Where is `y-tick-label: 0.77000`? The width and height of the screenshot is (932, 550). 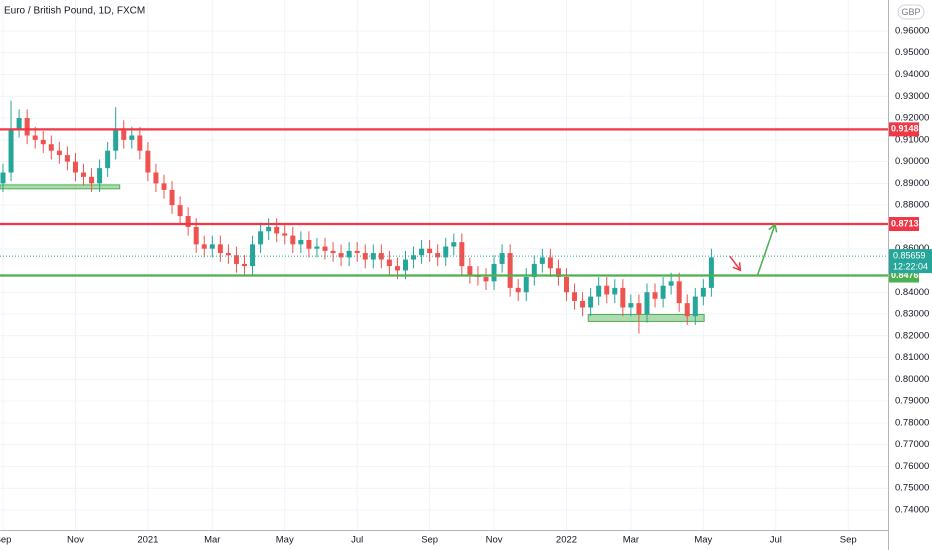
y-tick-label: 0.77000 is located at coordinates (912, 444).